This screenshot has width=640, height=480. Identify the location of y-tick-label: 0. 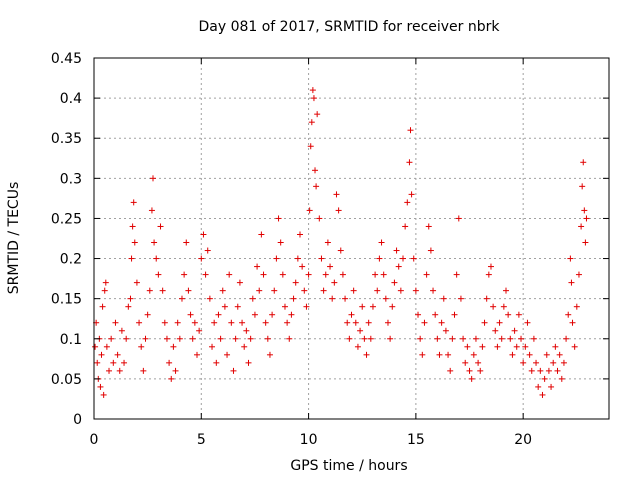
(77, 420).